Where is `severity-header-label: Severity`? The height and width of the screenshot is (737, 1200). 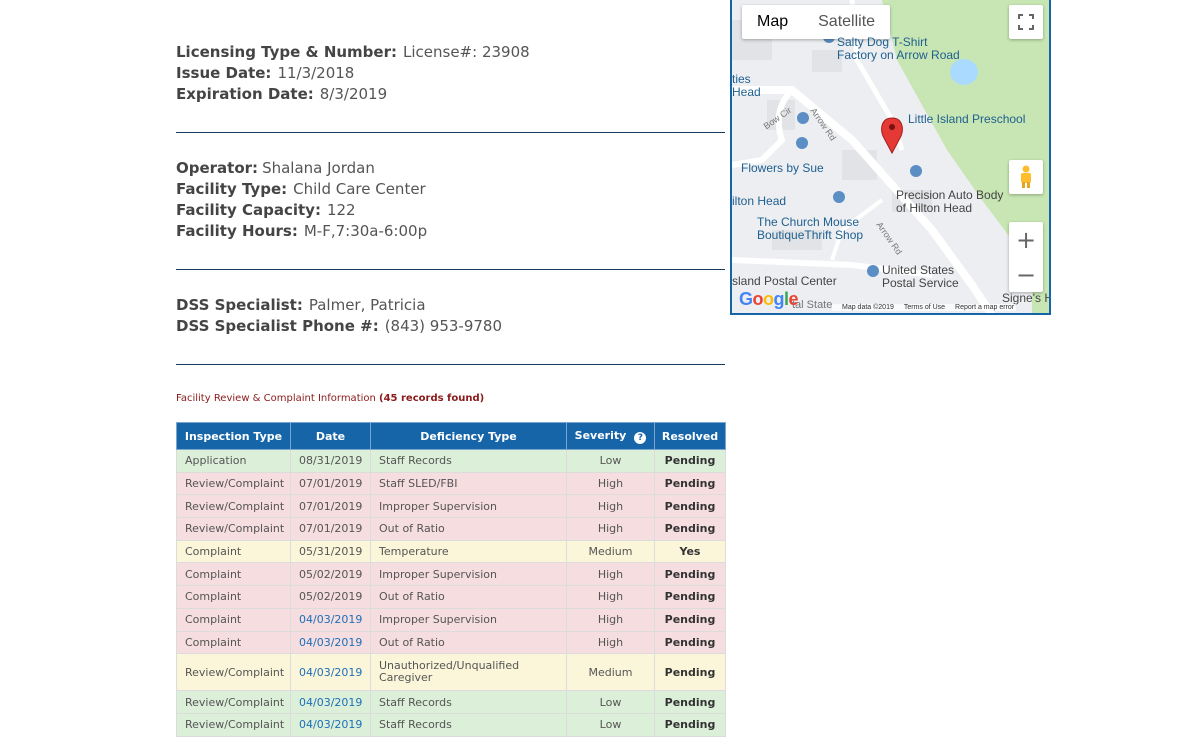
severity-header-label: Severity is located at coordinates (600, 435).